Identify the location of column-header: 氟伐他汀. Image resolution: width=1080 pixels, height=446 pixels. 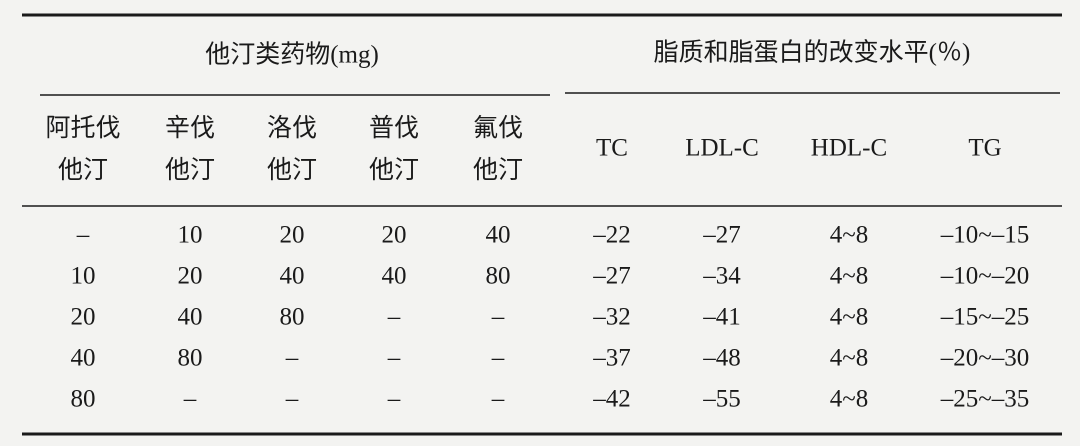
(498, 149).